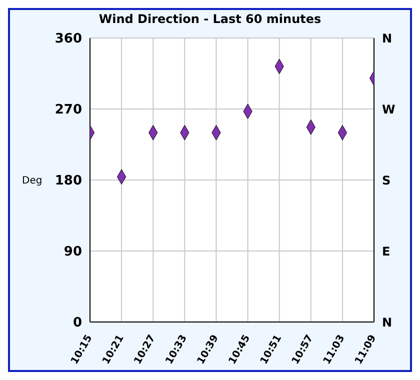  I want to click on y-tick-label: 90, so click(73, 252).